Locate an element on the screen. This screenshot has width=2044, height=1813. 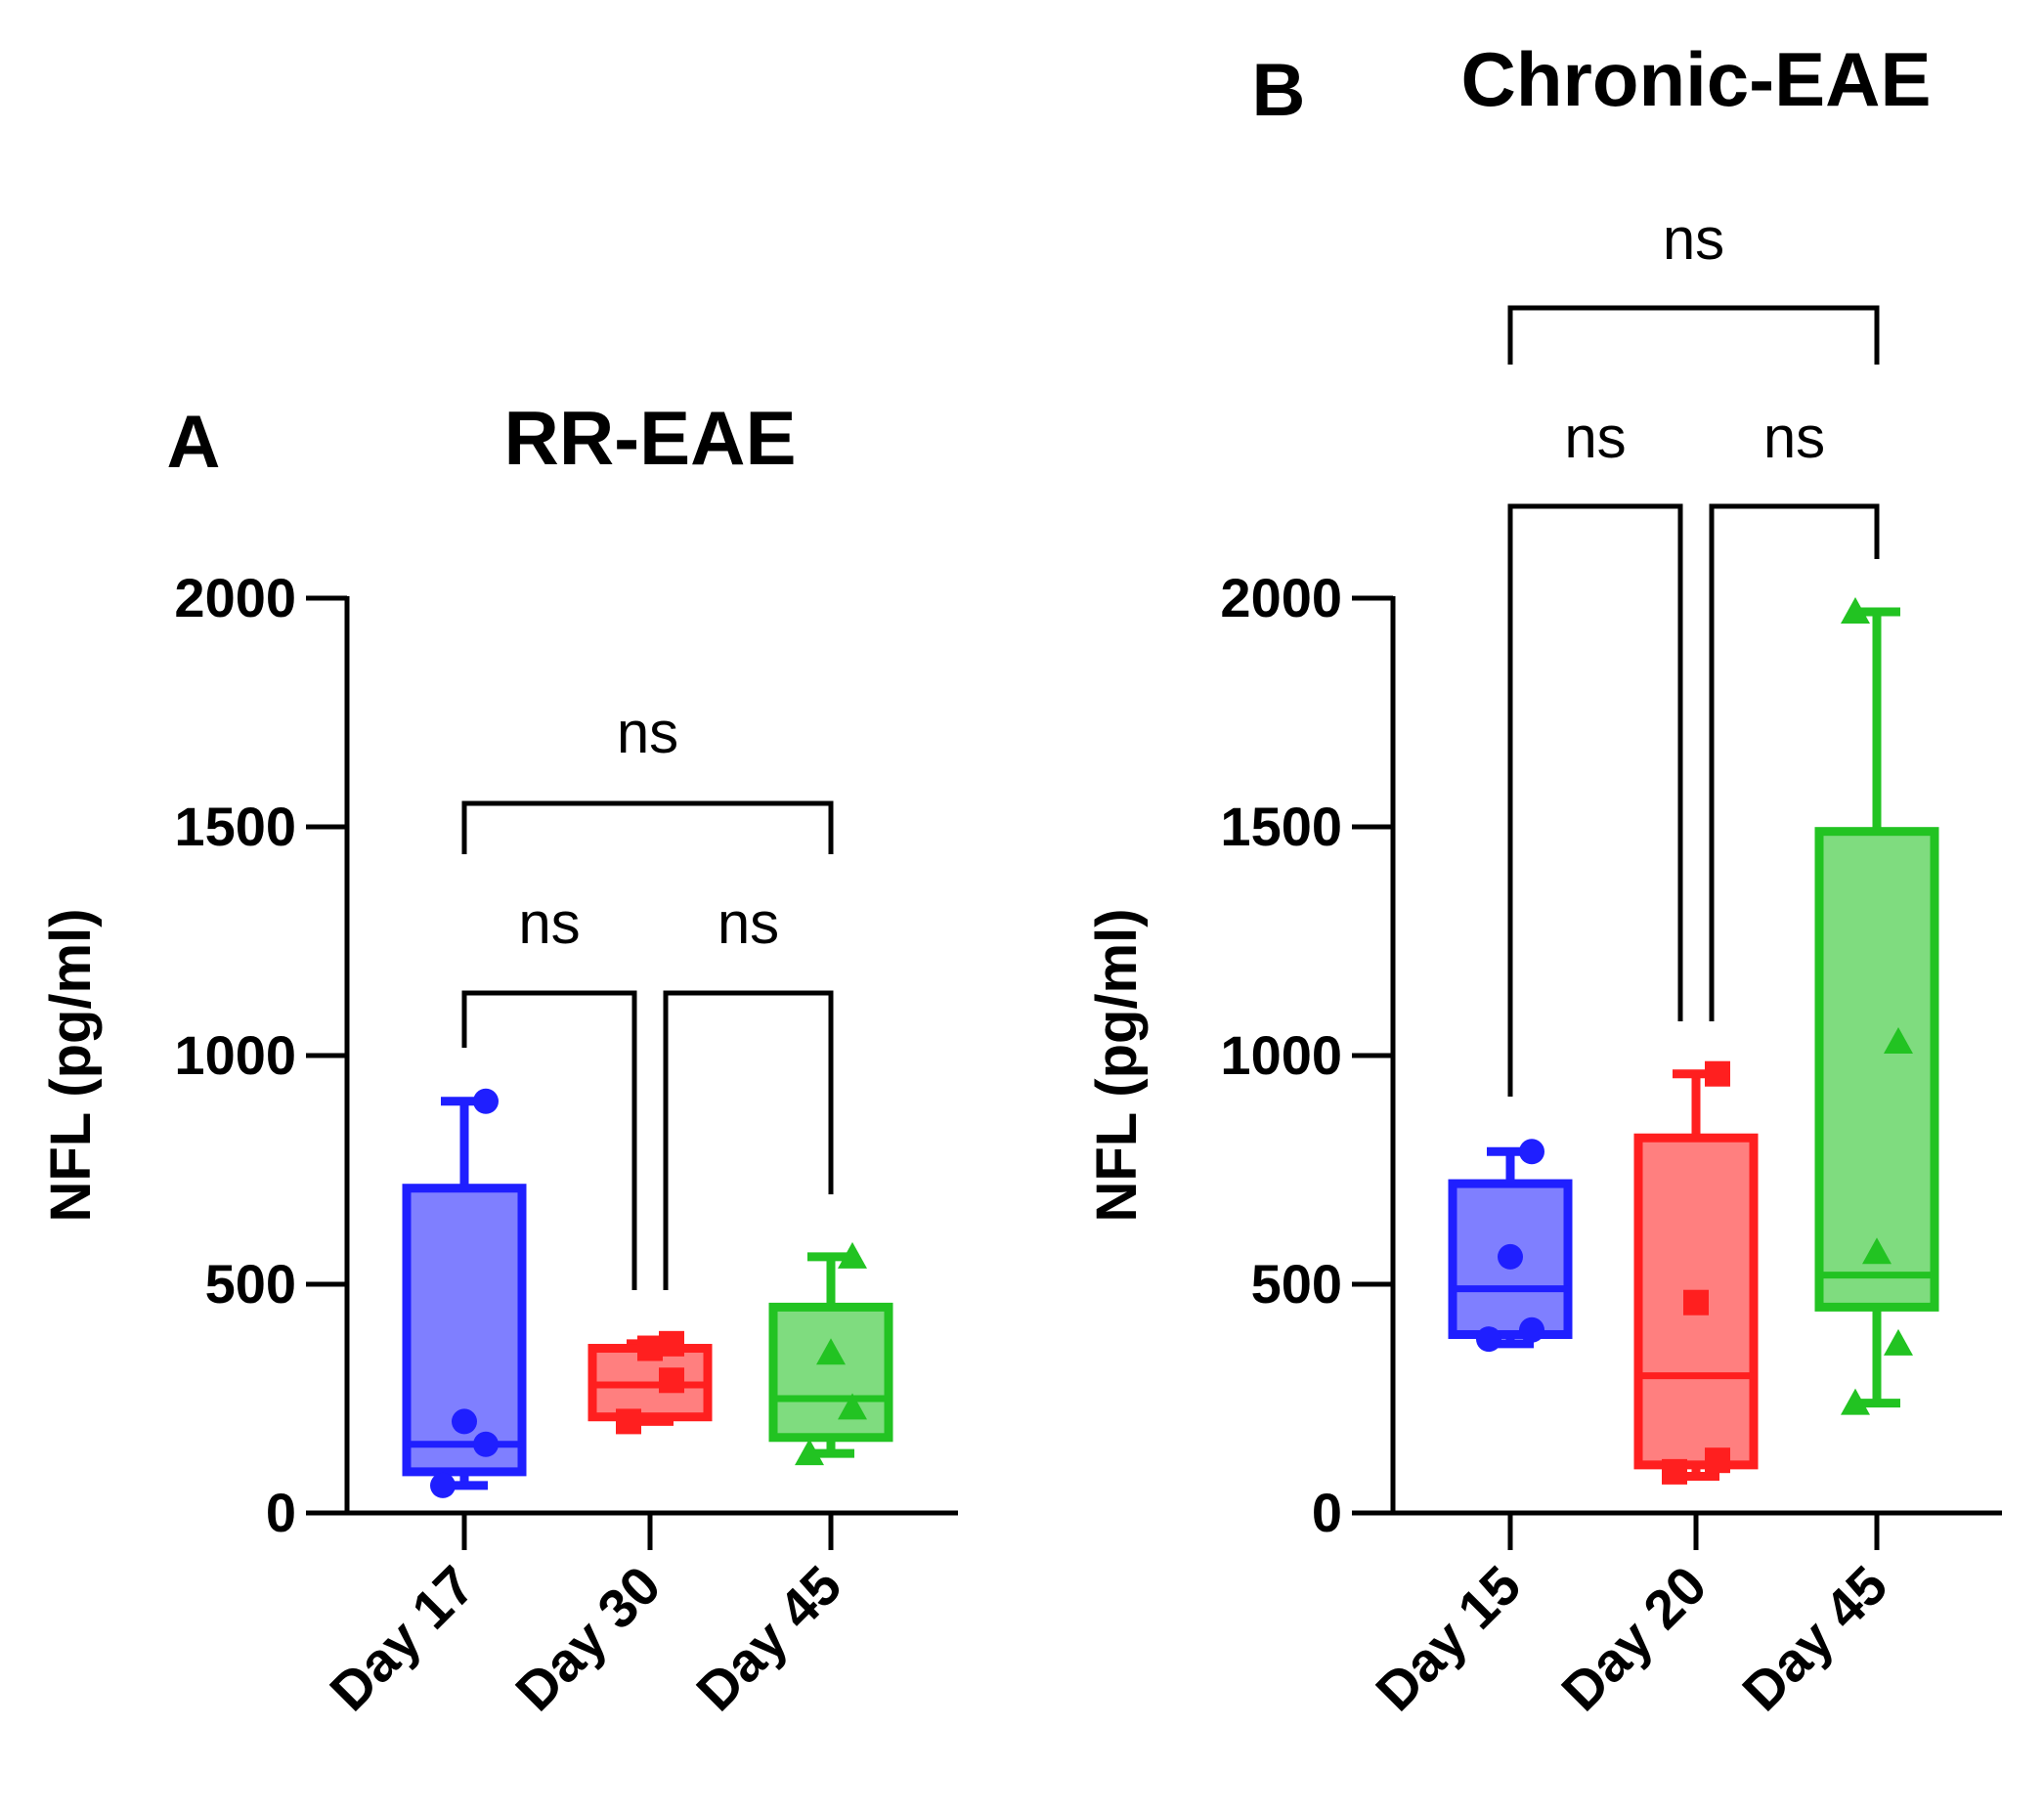
panel-letter: A is located at coordinates (194, 442).